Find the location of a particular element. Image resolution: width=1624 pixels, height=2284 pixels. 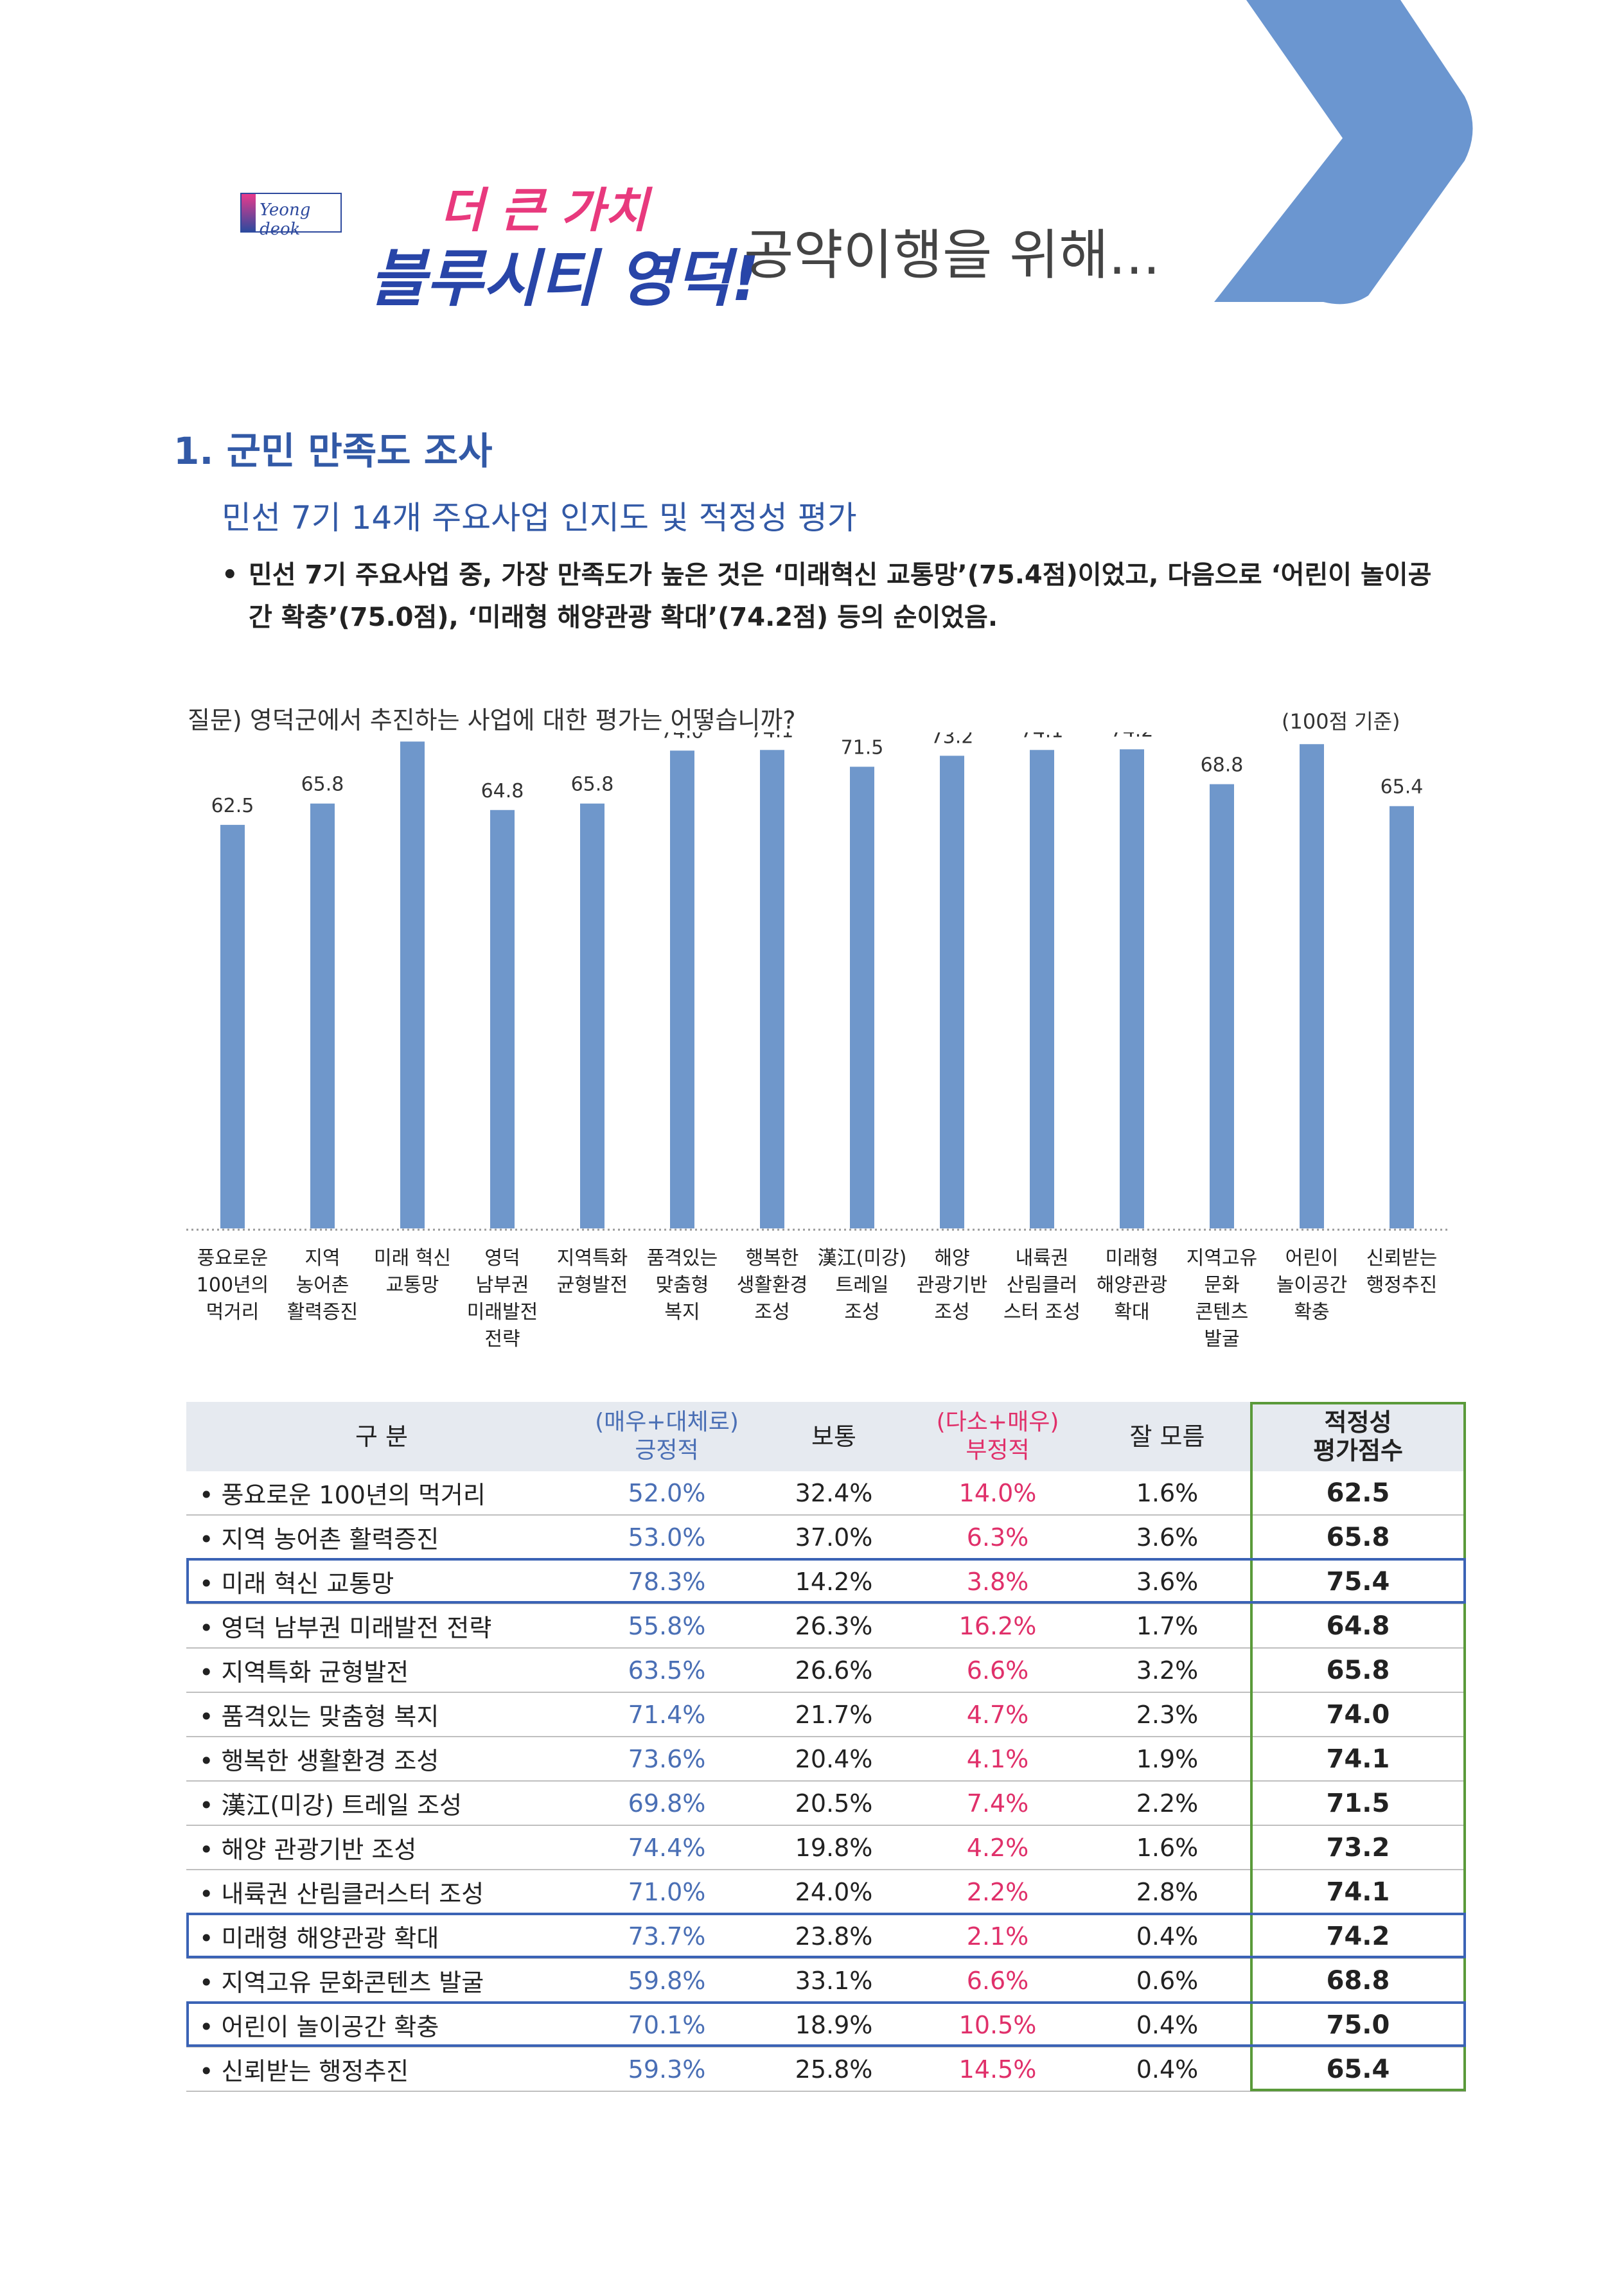

row-neutral: 19.8% is located at coordinates (834, 1847).